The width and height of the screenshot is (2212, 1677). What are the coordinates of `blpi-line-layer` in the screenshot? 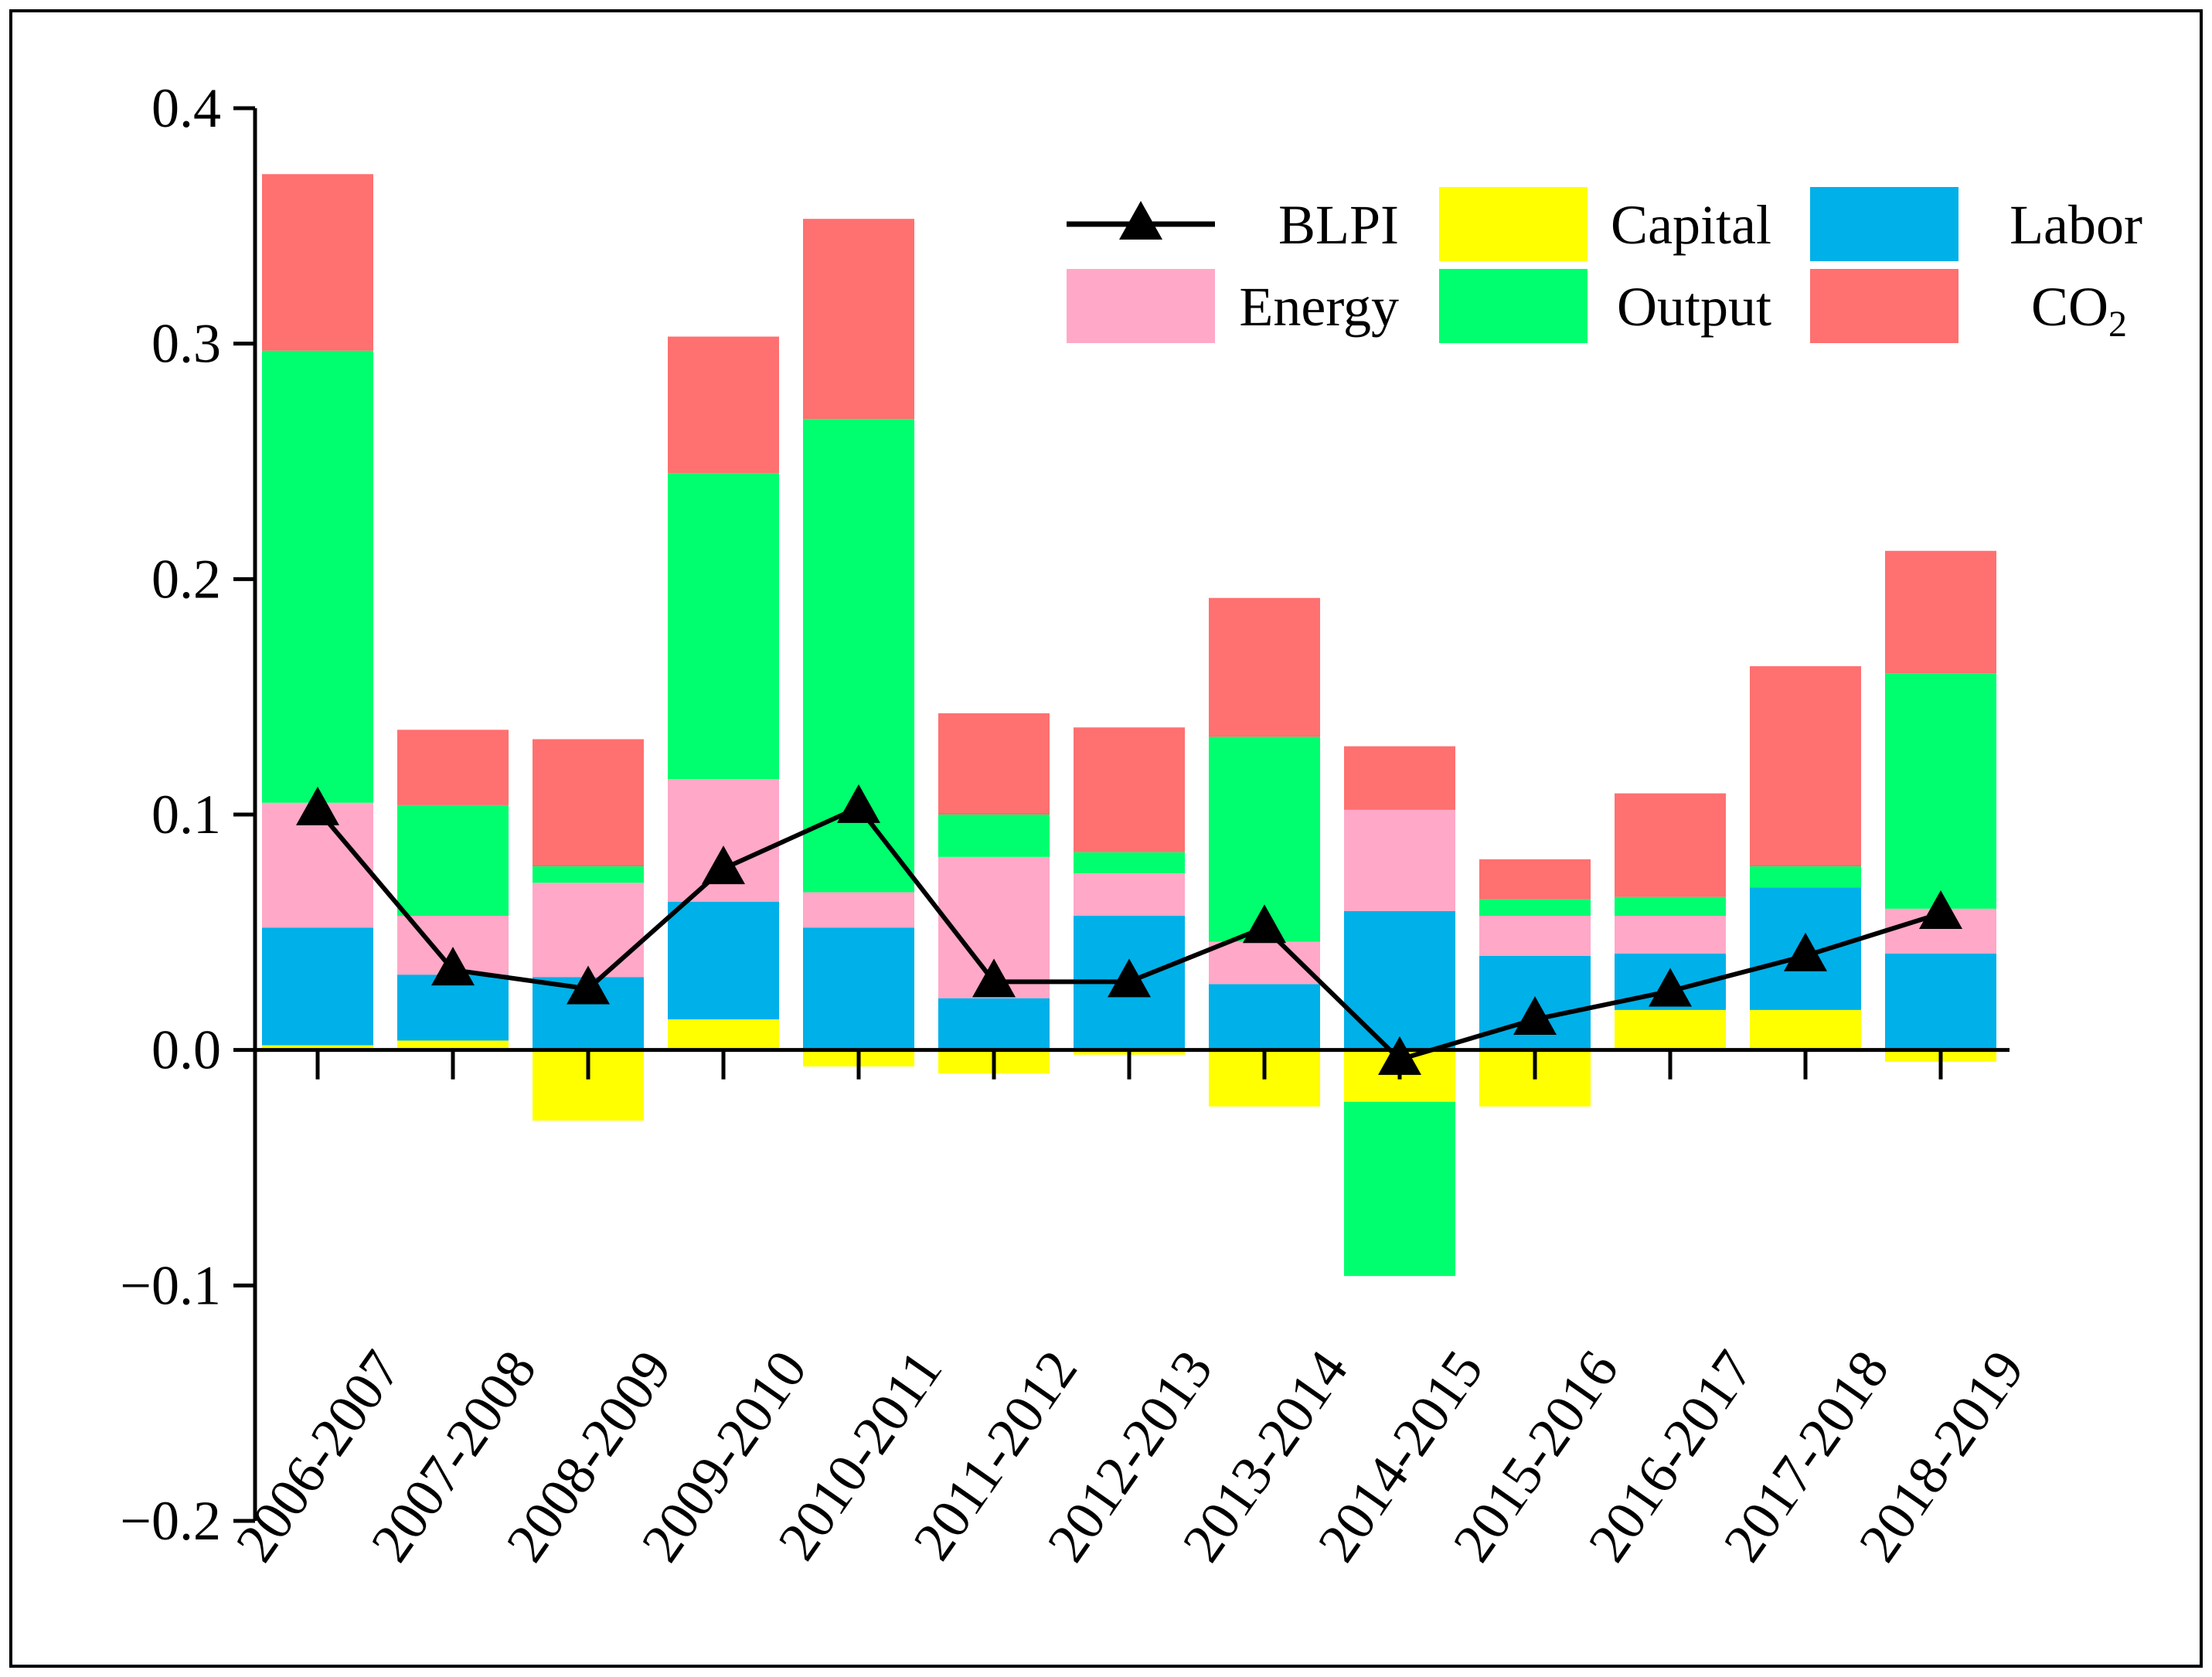 It's located at (1129, 929).